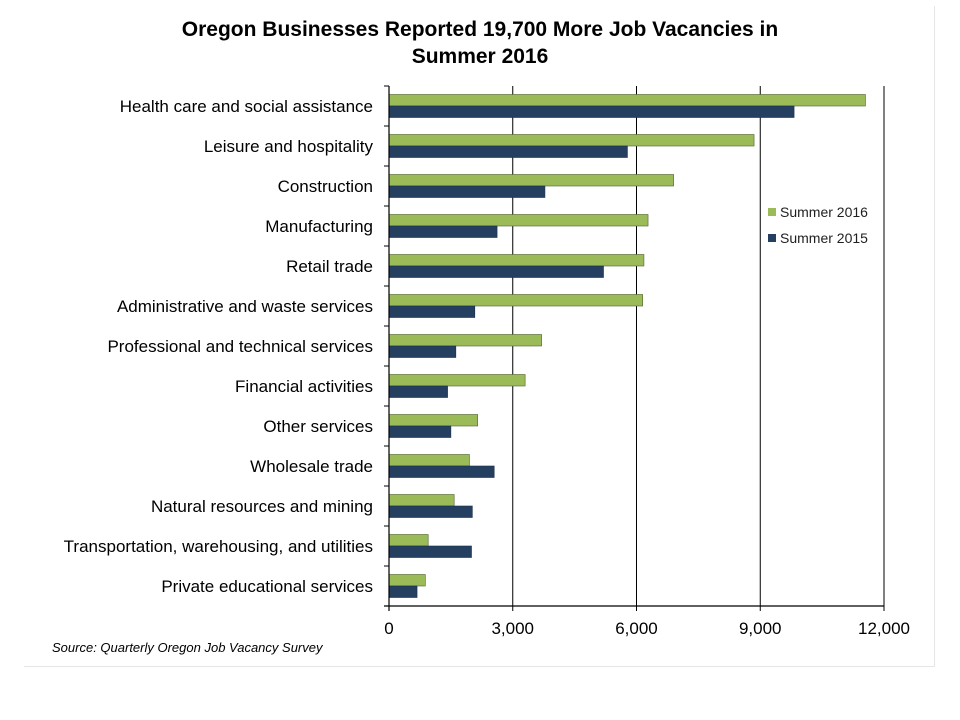 The width and height of the screenshot is (960, 720). What do you see at coordinates (262, 506) in the screenshot?
I see `category-label-natural-resources-and-mining: Natural resources and mining` at bounding box center [262, 506].